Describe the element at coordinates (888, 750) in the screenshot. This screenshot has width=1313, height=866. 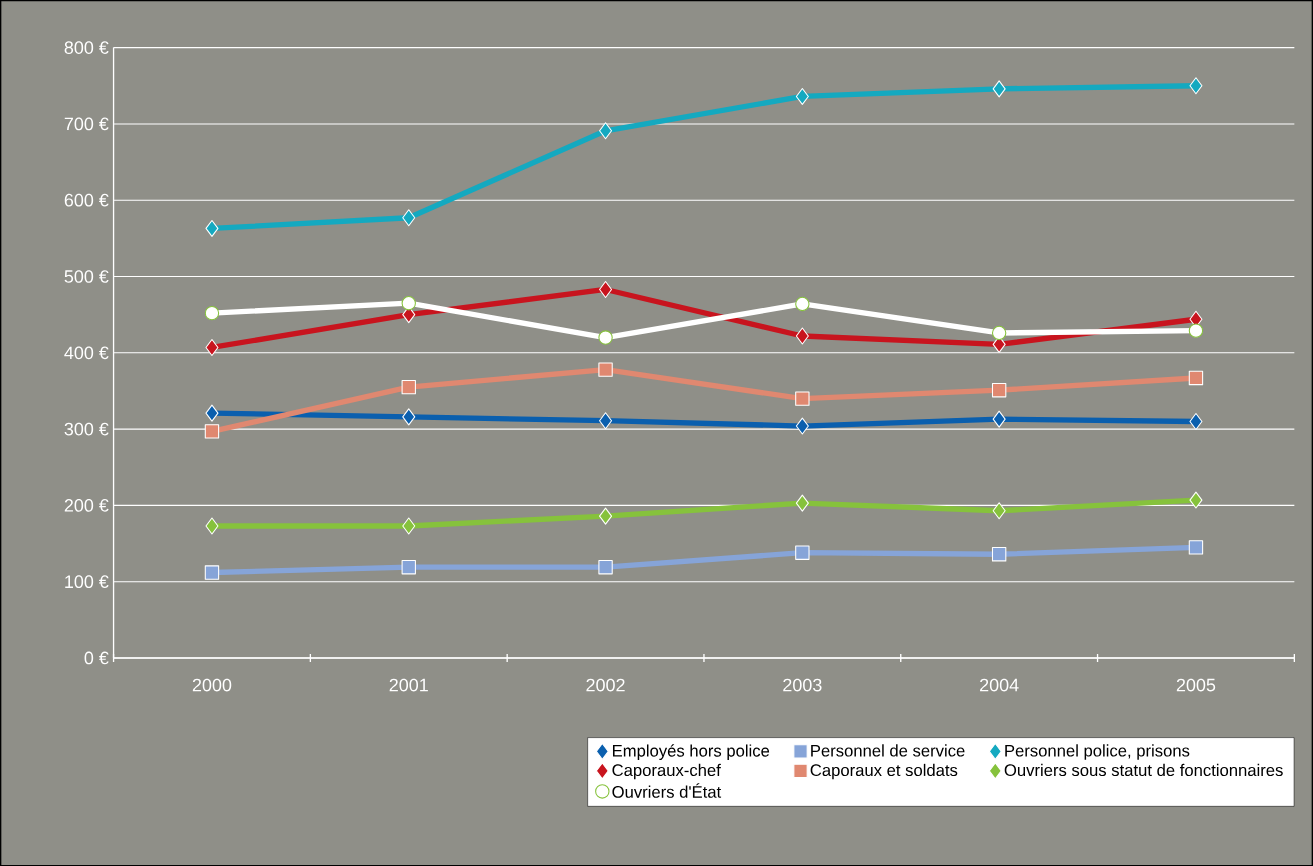
I see `legend-label: Personnel de service` at that location.